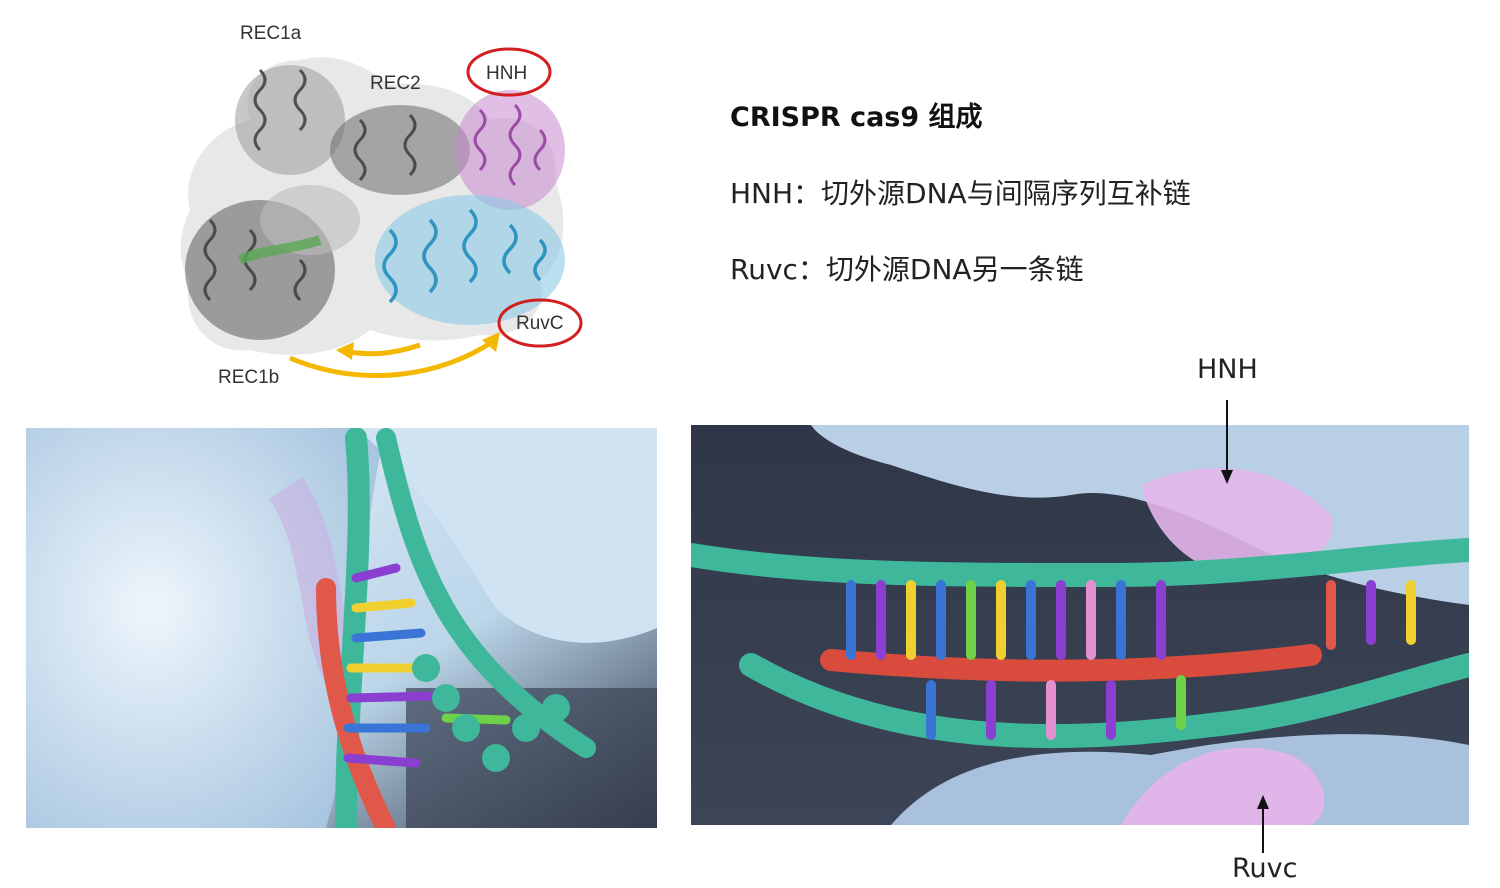 The image size is (1500, 888). I want to click on rec2-label: REC2, so click(395, 83).